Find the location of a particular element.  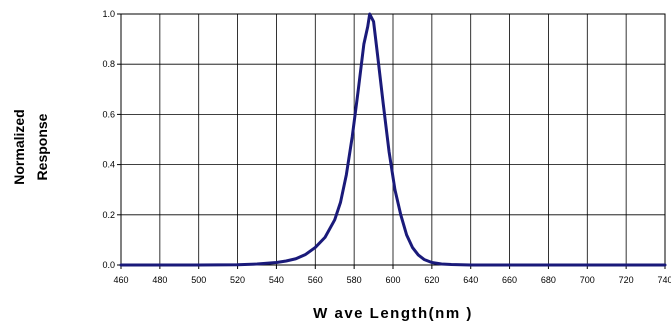

y-tick-label: 1.0 is located at coordinates (108, 14).